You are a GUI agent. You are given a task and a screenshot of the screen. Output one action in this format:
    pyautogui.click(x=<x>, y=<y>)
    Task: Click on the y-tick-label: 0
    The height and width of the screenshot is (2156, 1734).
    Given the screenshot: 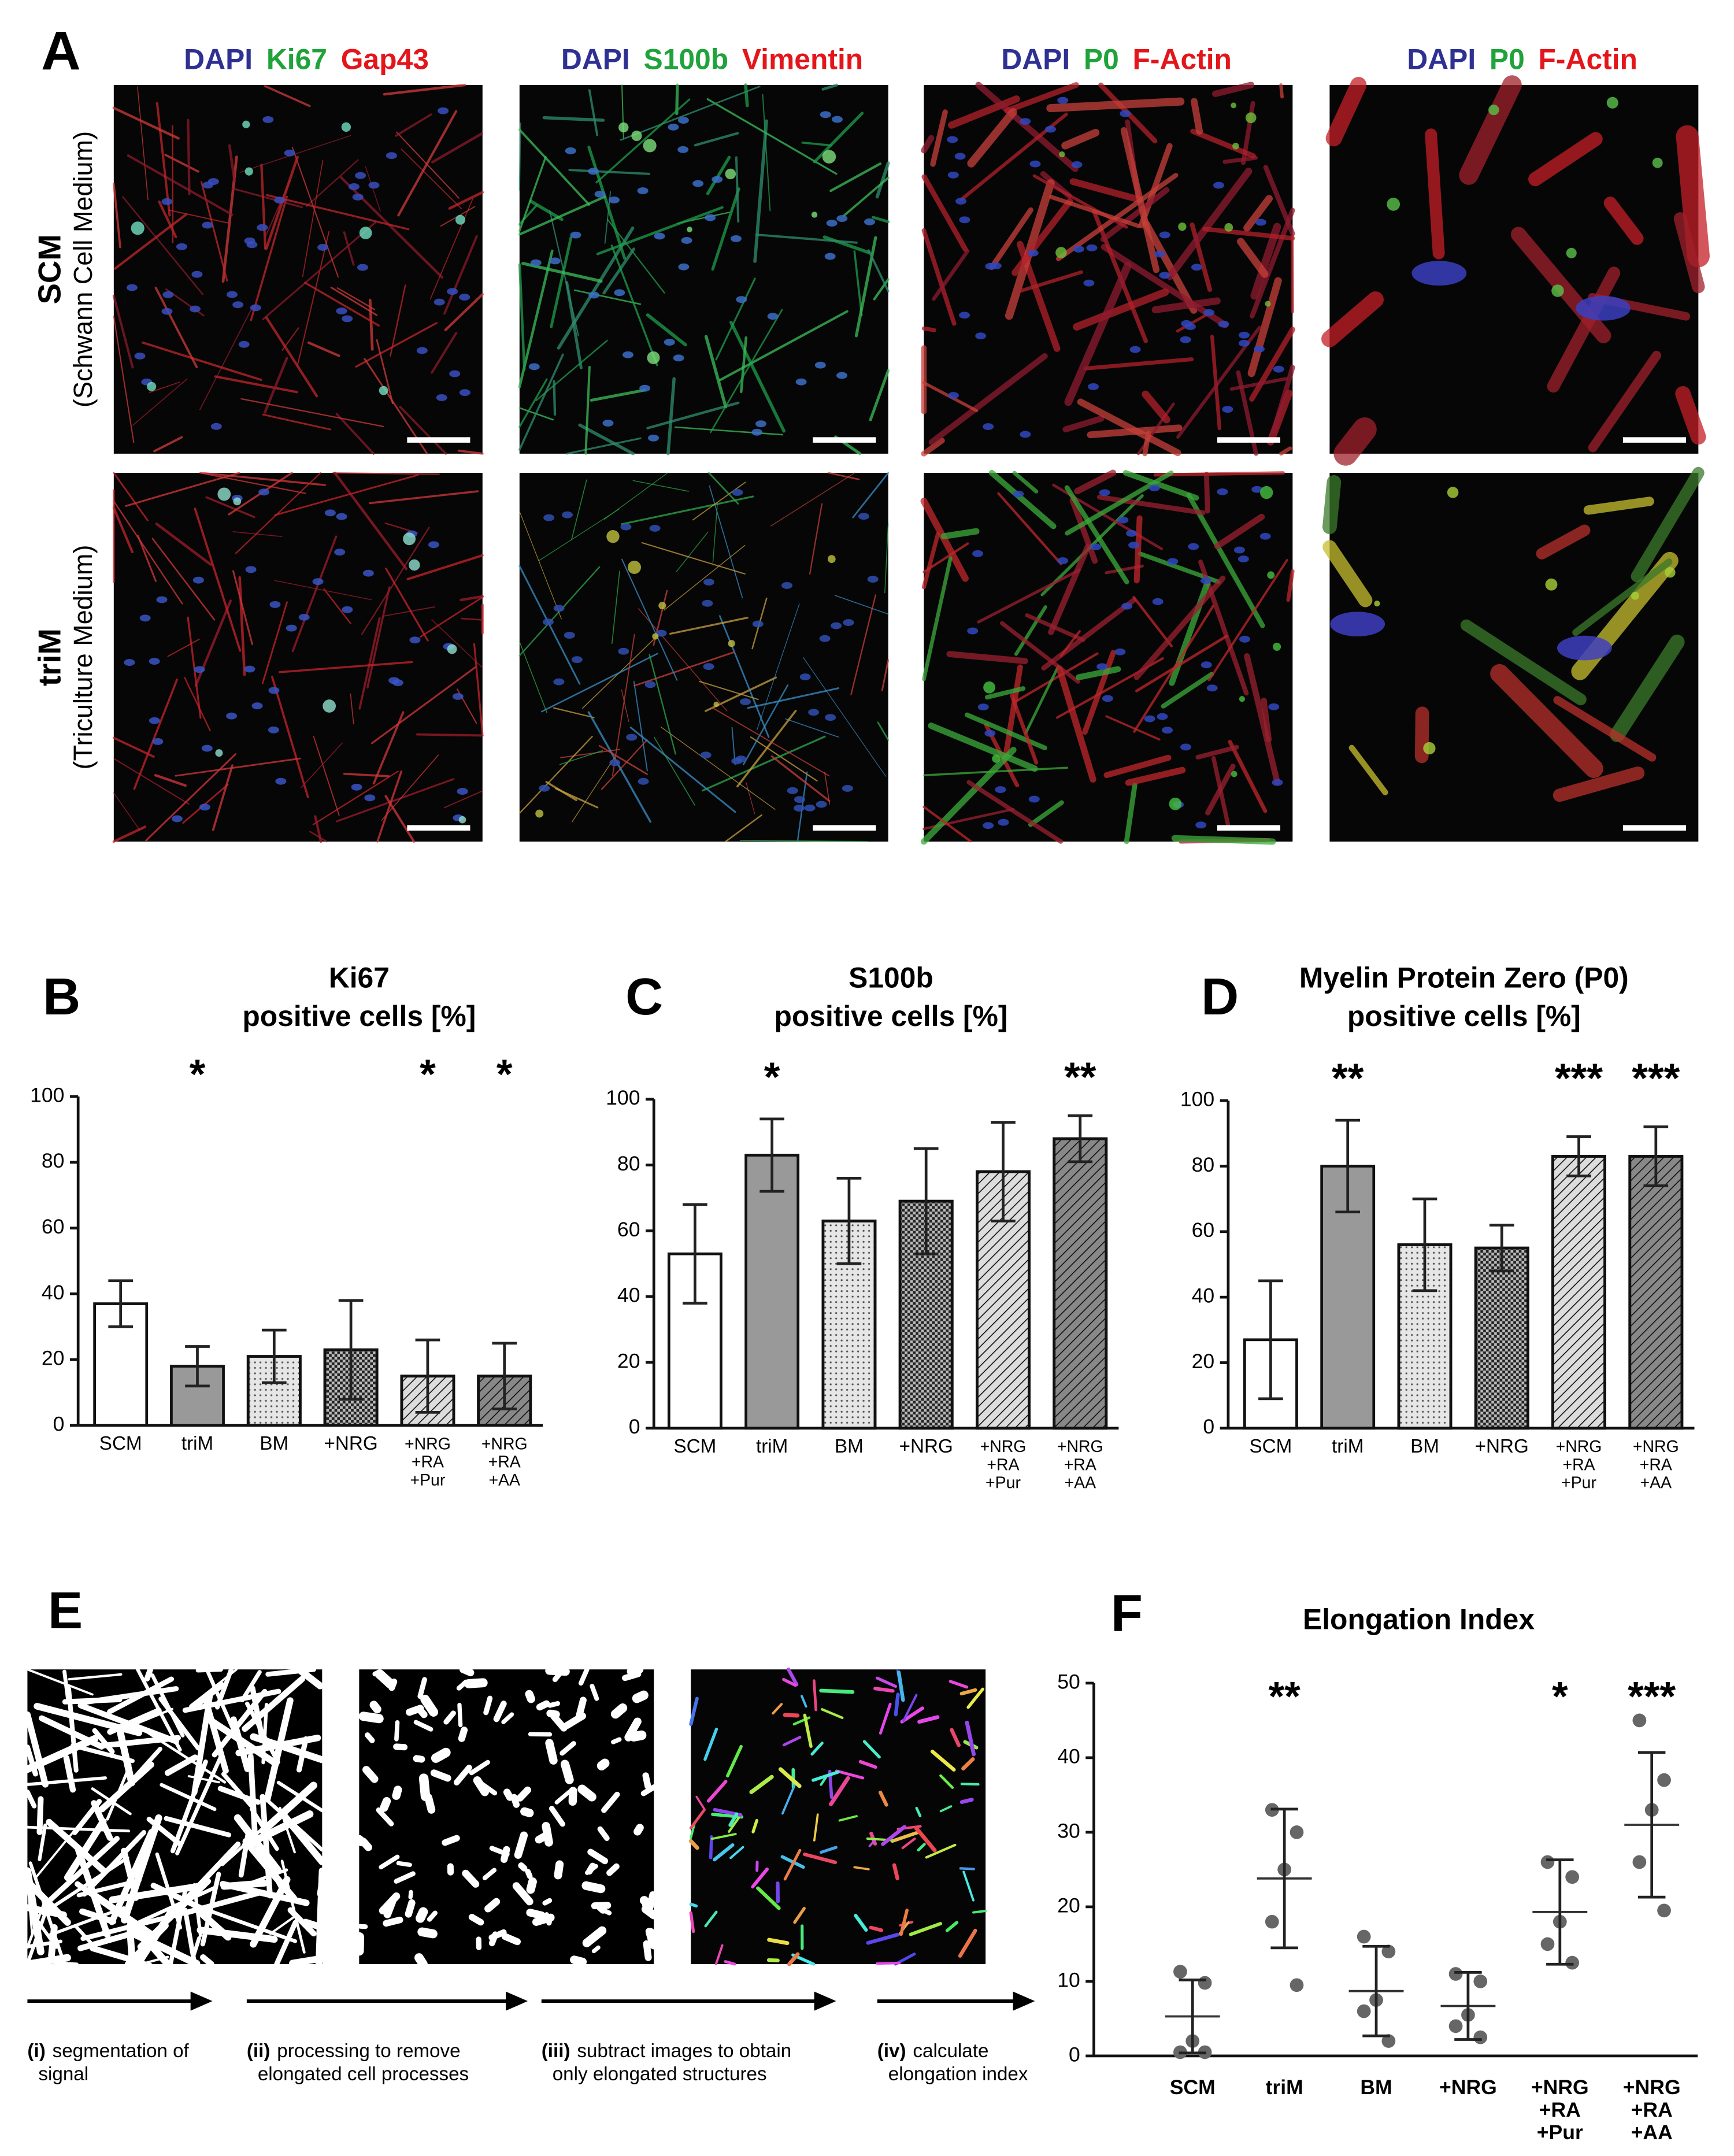 What is the action you would take?
    pyautogui.click(x=1208, y=1426)
    